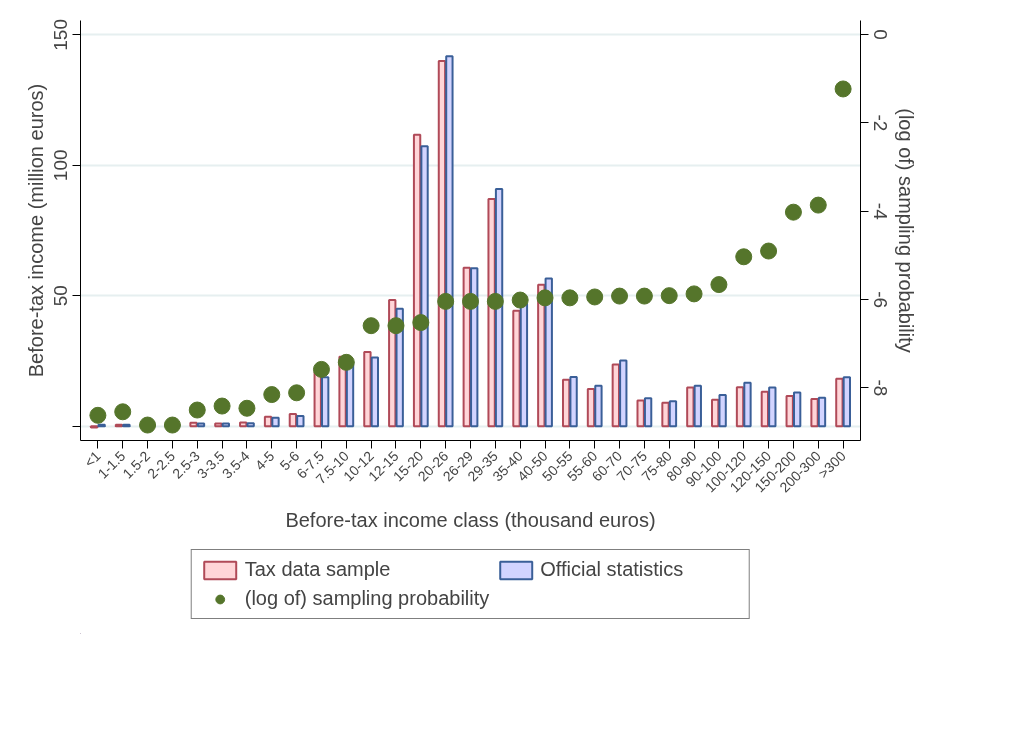 Image resolution: width=1012 pixels, height=740 pixels. I want to click on y2-tick-label: -4, so click(880, 211).